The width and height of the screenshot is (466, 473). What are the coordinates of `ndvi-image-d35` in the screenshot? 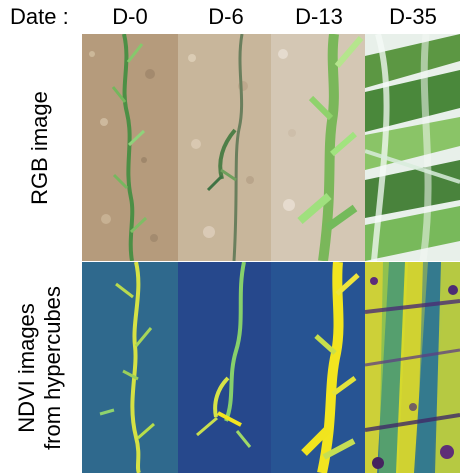 It's located at (412, 367).